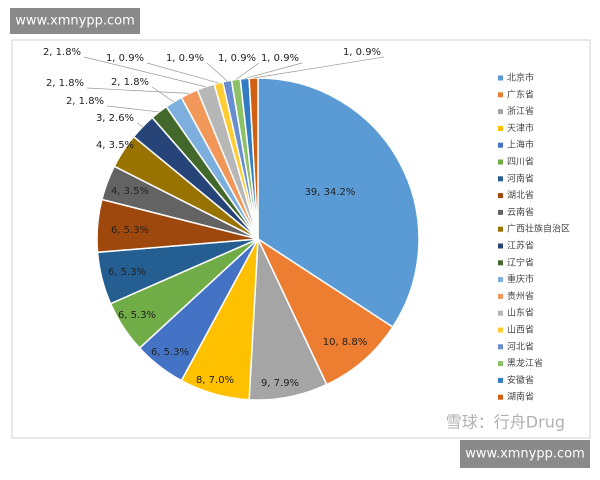 This screenshot has height=480, width=600. What do you see at coordinates (345, 342) in the screenshot?
I see `data-label: 10, 8.8%` at bounding box center [345, 342].